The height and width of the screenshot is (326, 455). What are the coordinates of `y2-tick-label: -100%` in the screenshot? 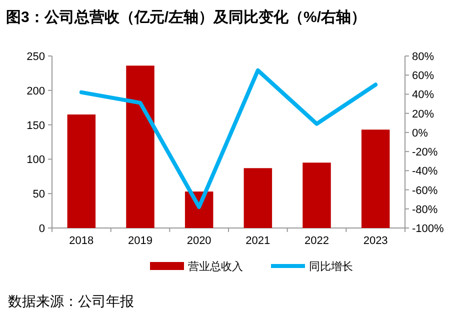 It's located at (428, 229).